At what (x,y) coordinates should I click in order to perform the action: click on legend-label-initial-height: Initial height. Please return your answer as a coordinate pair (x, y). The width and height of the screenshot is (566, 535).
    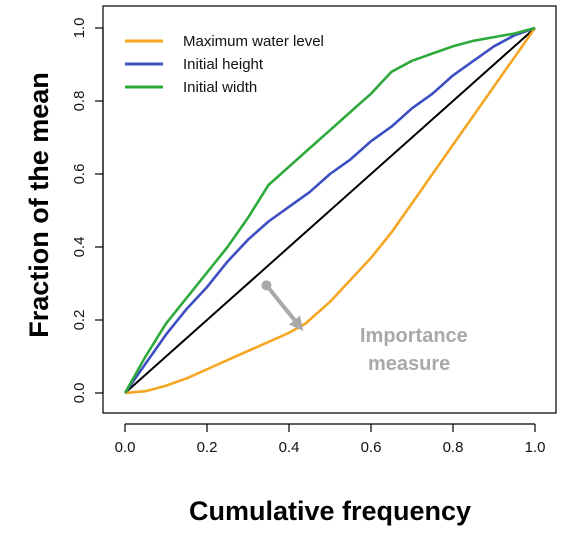
    Looking at the image, I should click on (223, 64).